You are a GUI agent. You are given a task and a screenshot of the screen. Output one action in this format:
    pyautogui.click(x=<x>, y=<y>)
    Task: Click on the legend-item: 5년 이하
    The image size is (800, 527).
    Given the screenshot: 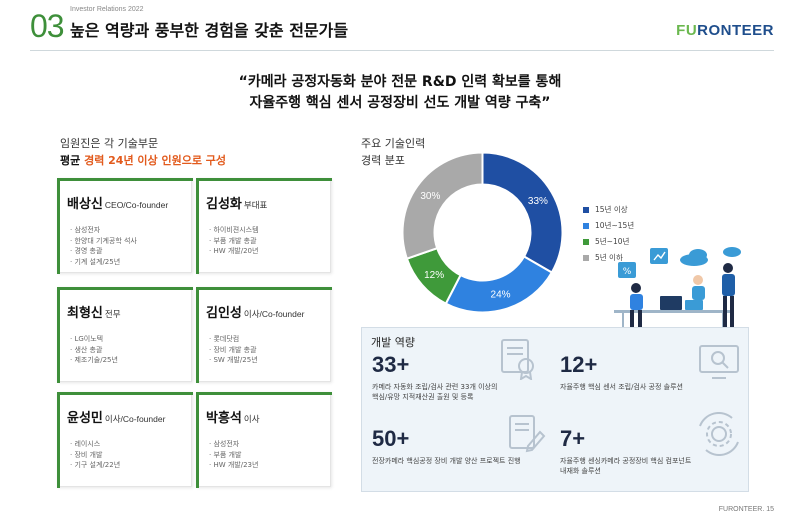 What is the action you would take?
    pyautogui.click(x=608, y=258)
    